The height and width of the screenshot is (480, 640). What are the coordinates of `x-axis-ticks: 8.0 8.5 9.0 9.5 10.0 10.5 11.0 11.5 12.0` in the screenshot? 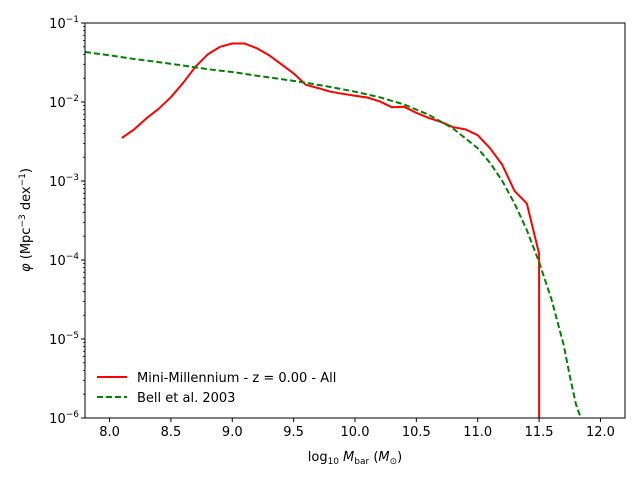 It's located at (357, 429).